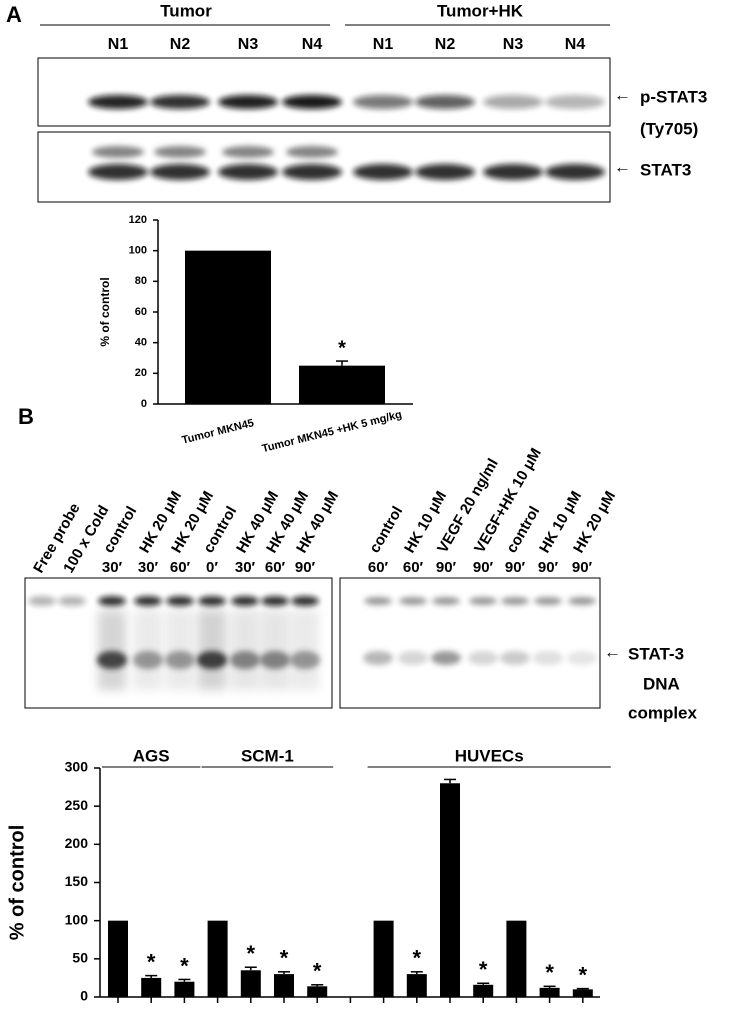 The image size is (744, 1010). Describe the element at coordinates (575, 44) in the screenshot. I see `lane-label: N4` at that location.